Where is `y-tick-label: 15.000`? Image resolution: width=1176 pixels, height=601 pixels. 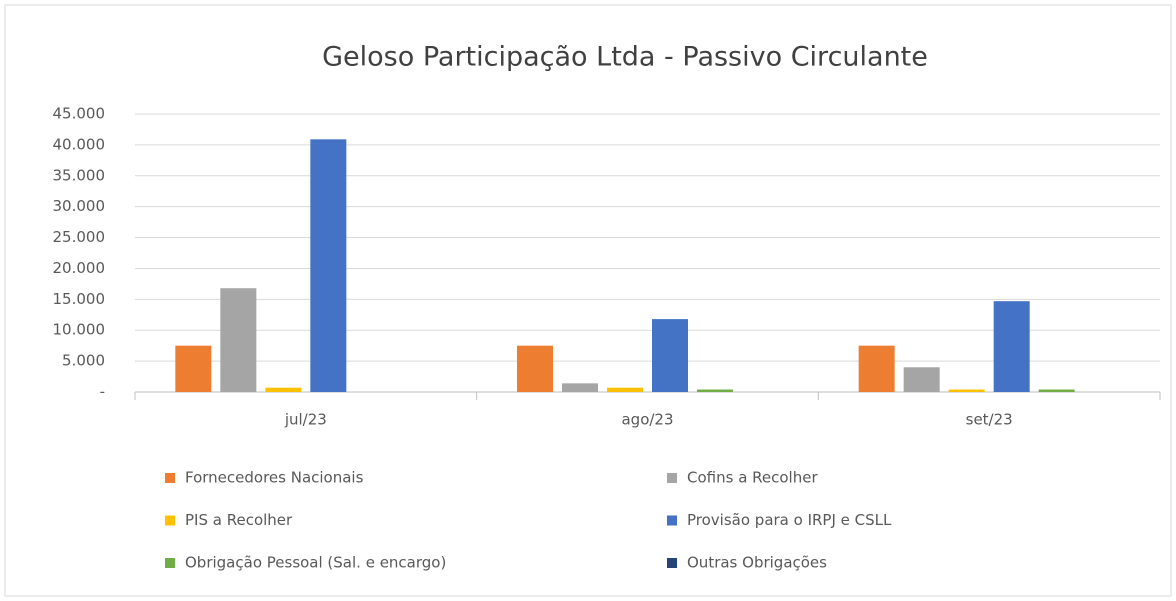
y-tick-label: 15.000 is located at coordinates (79, 299).